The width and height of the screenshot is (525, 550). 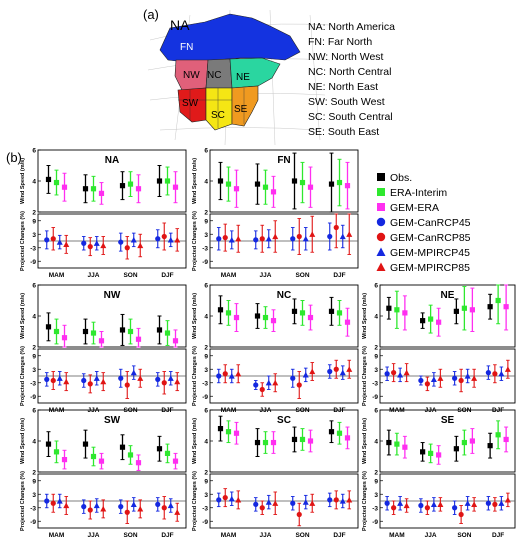 I want to click on legend-label: Obs., so click(x=401, y=178).